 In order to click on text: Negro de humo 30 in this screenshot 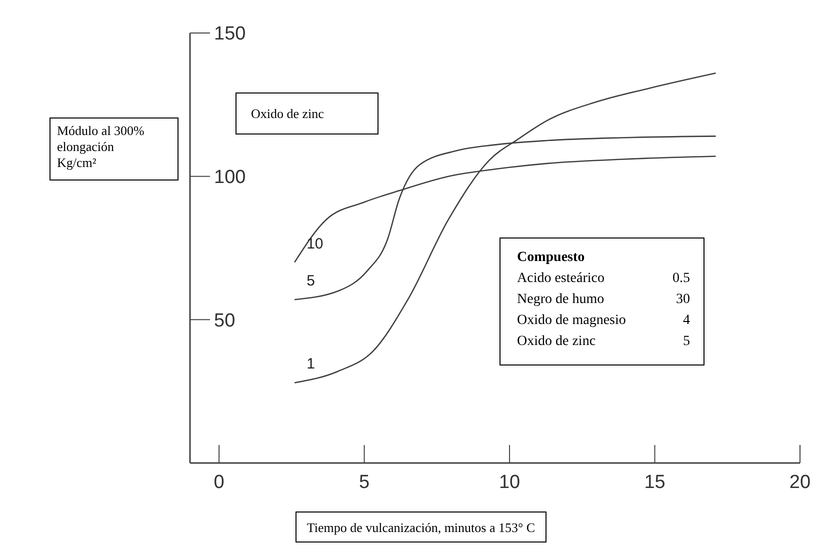, I will do `click(603, 299)`.